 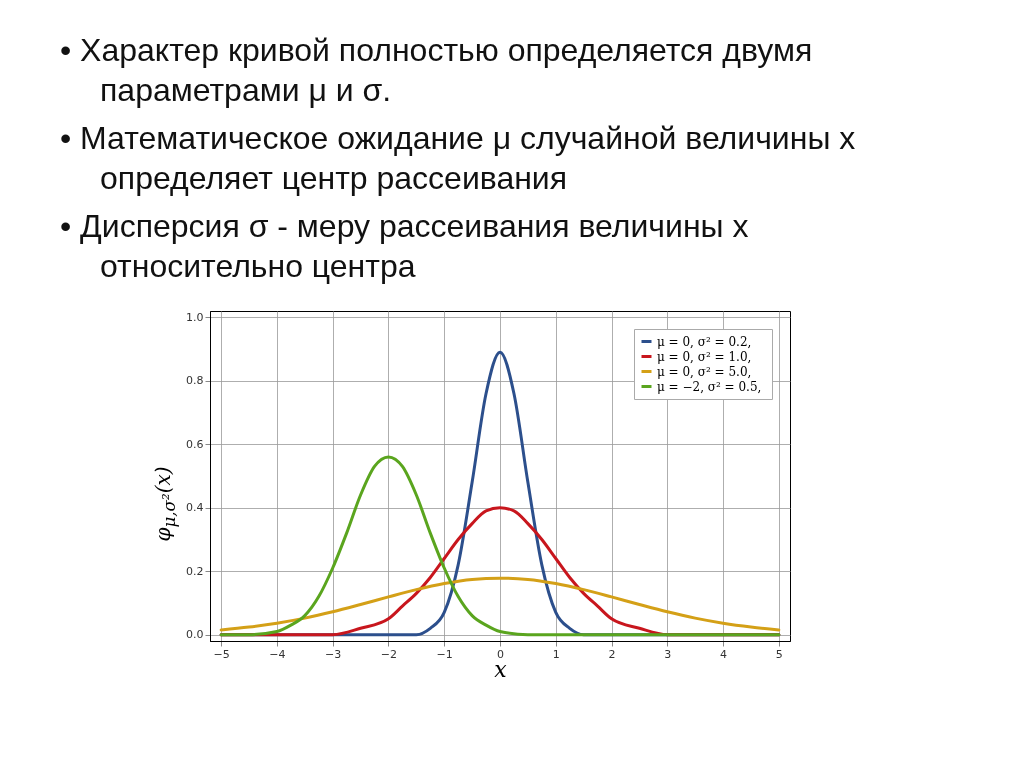 I want to click on y-tick-label: 0.4, so click(x=195, y=508).